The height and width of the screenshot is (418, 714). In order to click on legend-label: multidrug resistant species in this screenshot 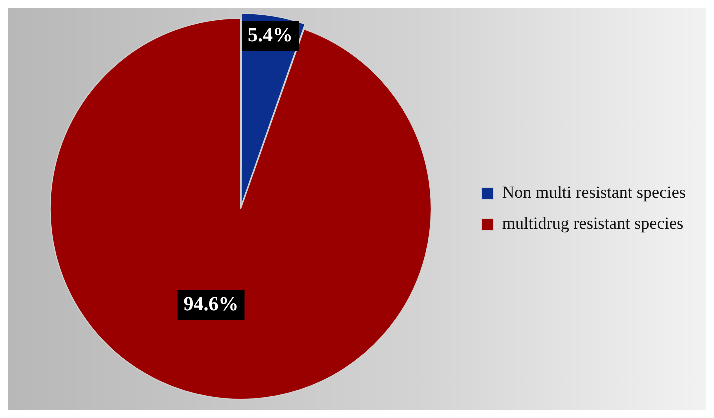, I will do `click(593, 223)`.